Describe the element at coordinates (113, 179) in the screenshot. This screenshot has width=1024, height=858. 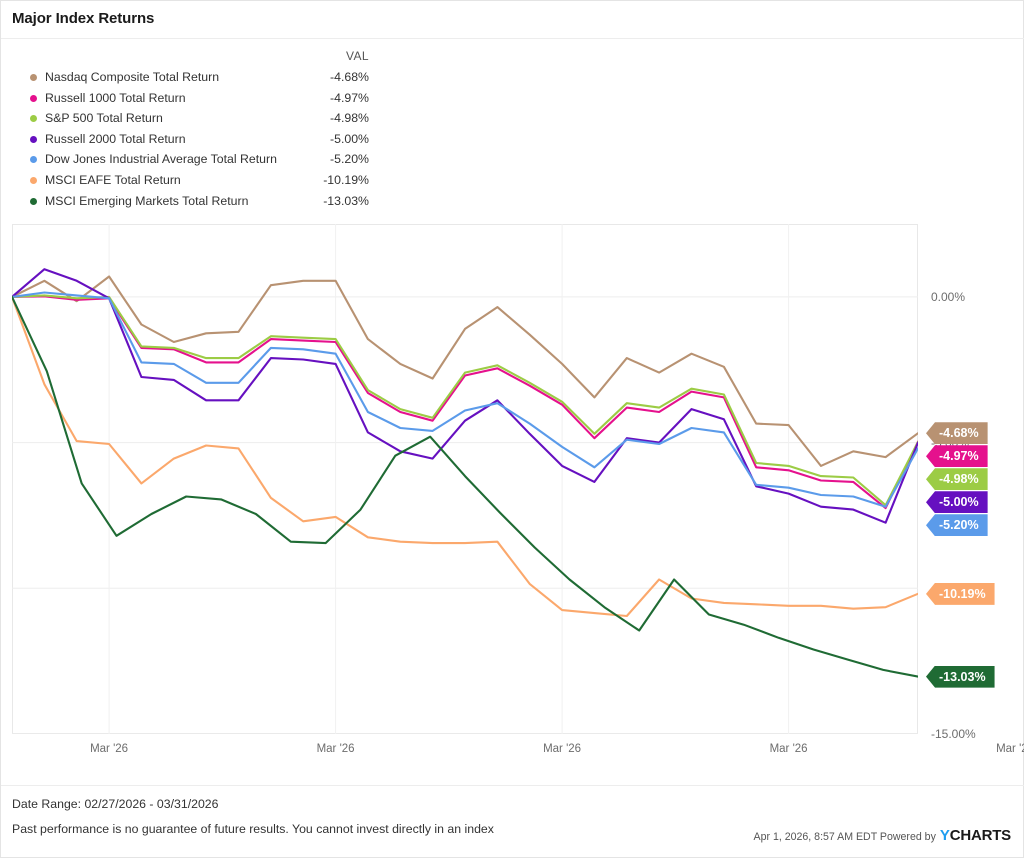
I see `legend-item-label: MSCI EAFE Total Return` at that location.